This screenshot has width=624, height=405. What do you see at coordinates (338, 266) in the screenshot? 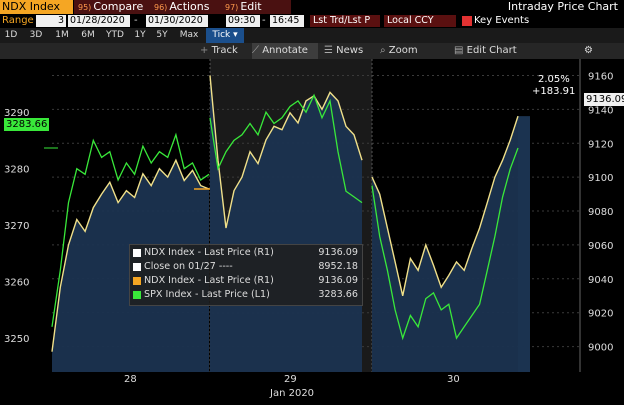
I see `legend-value: 8952.18` at bounding box center [338, 266].